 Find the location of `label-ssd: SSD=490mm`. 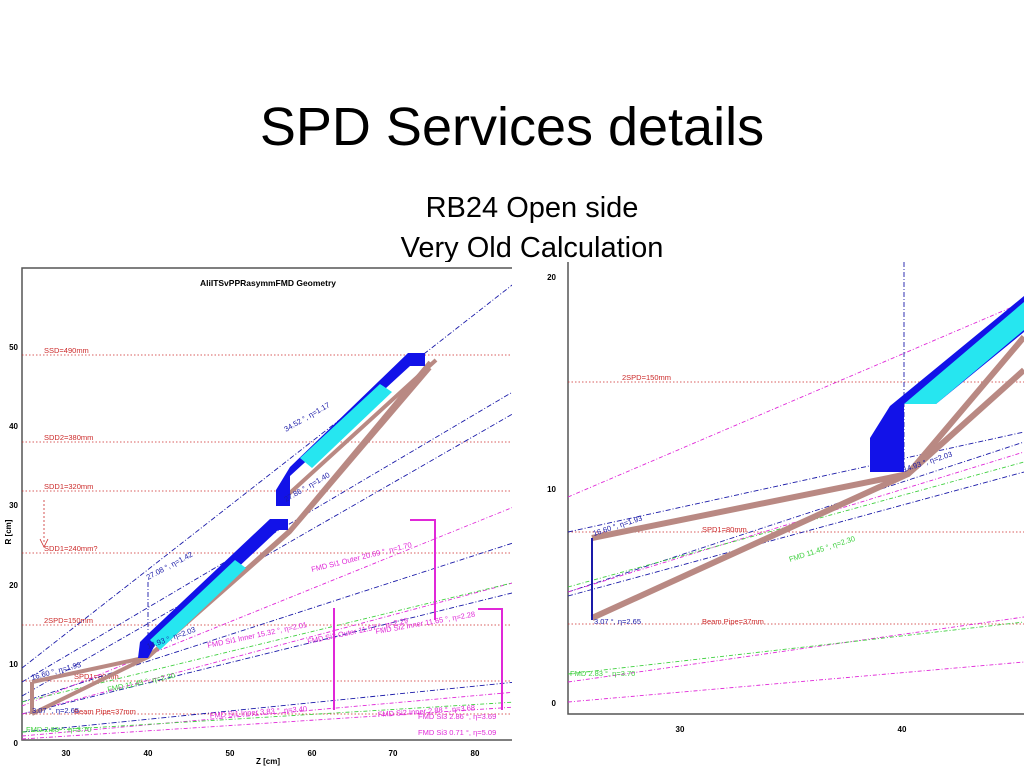

label-ssd: SSD=490mm is located at coordinates (66, 350).